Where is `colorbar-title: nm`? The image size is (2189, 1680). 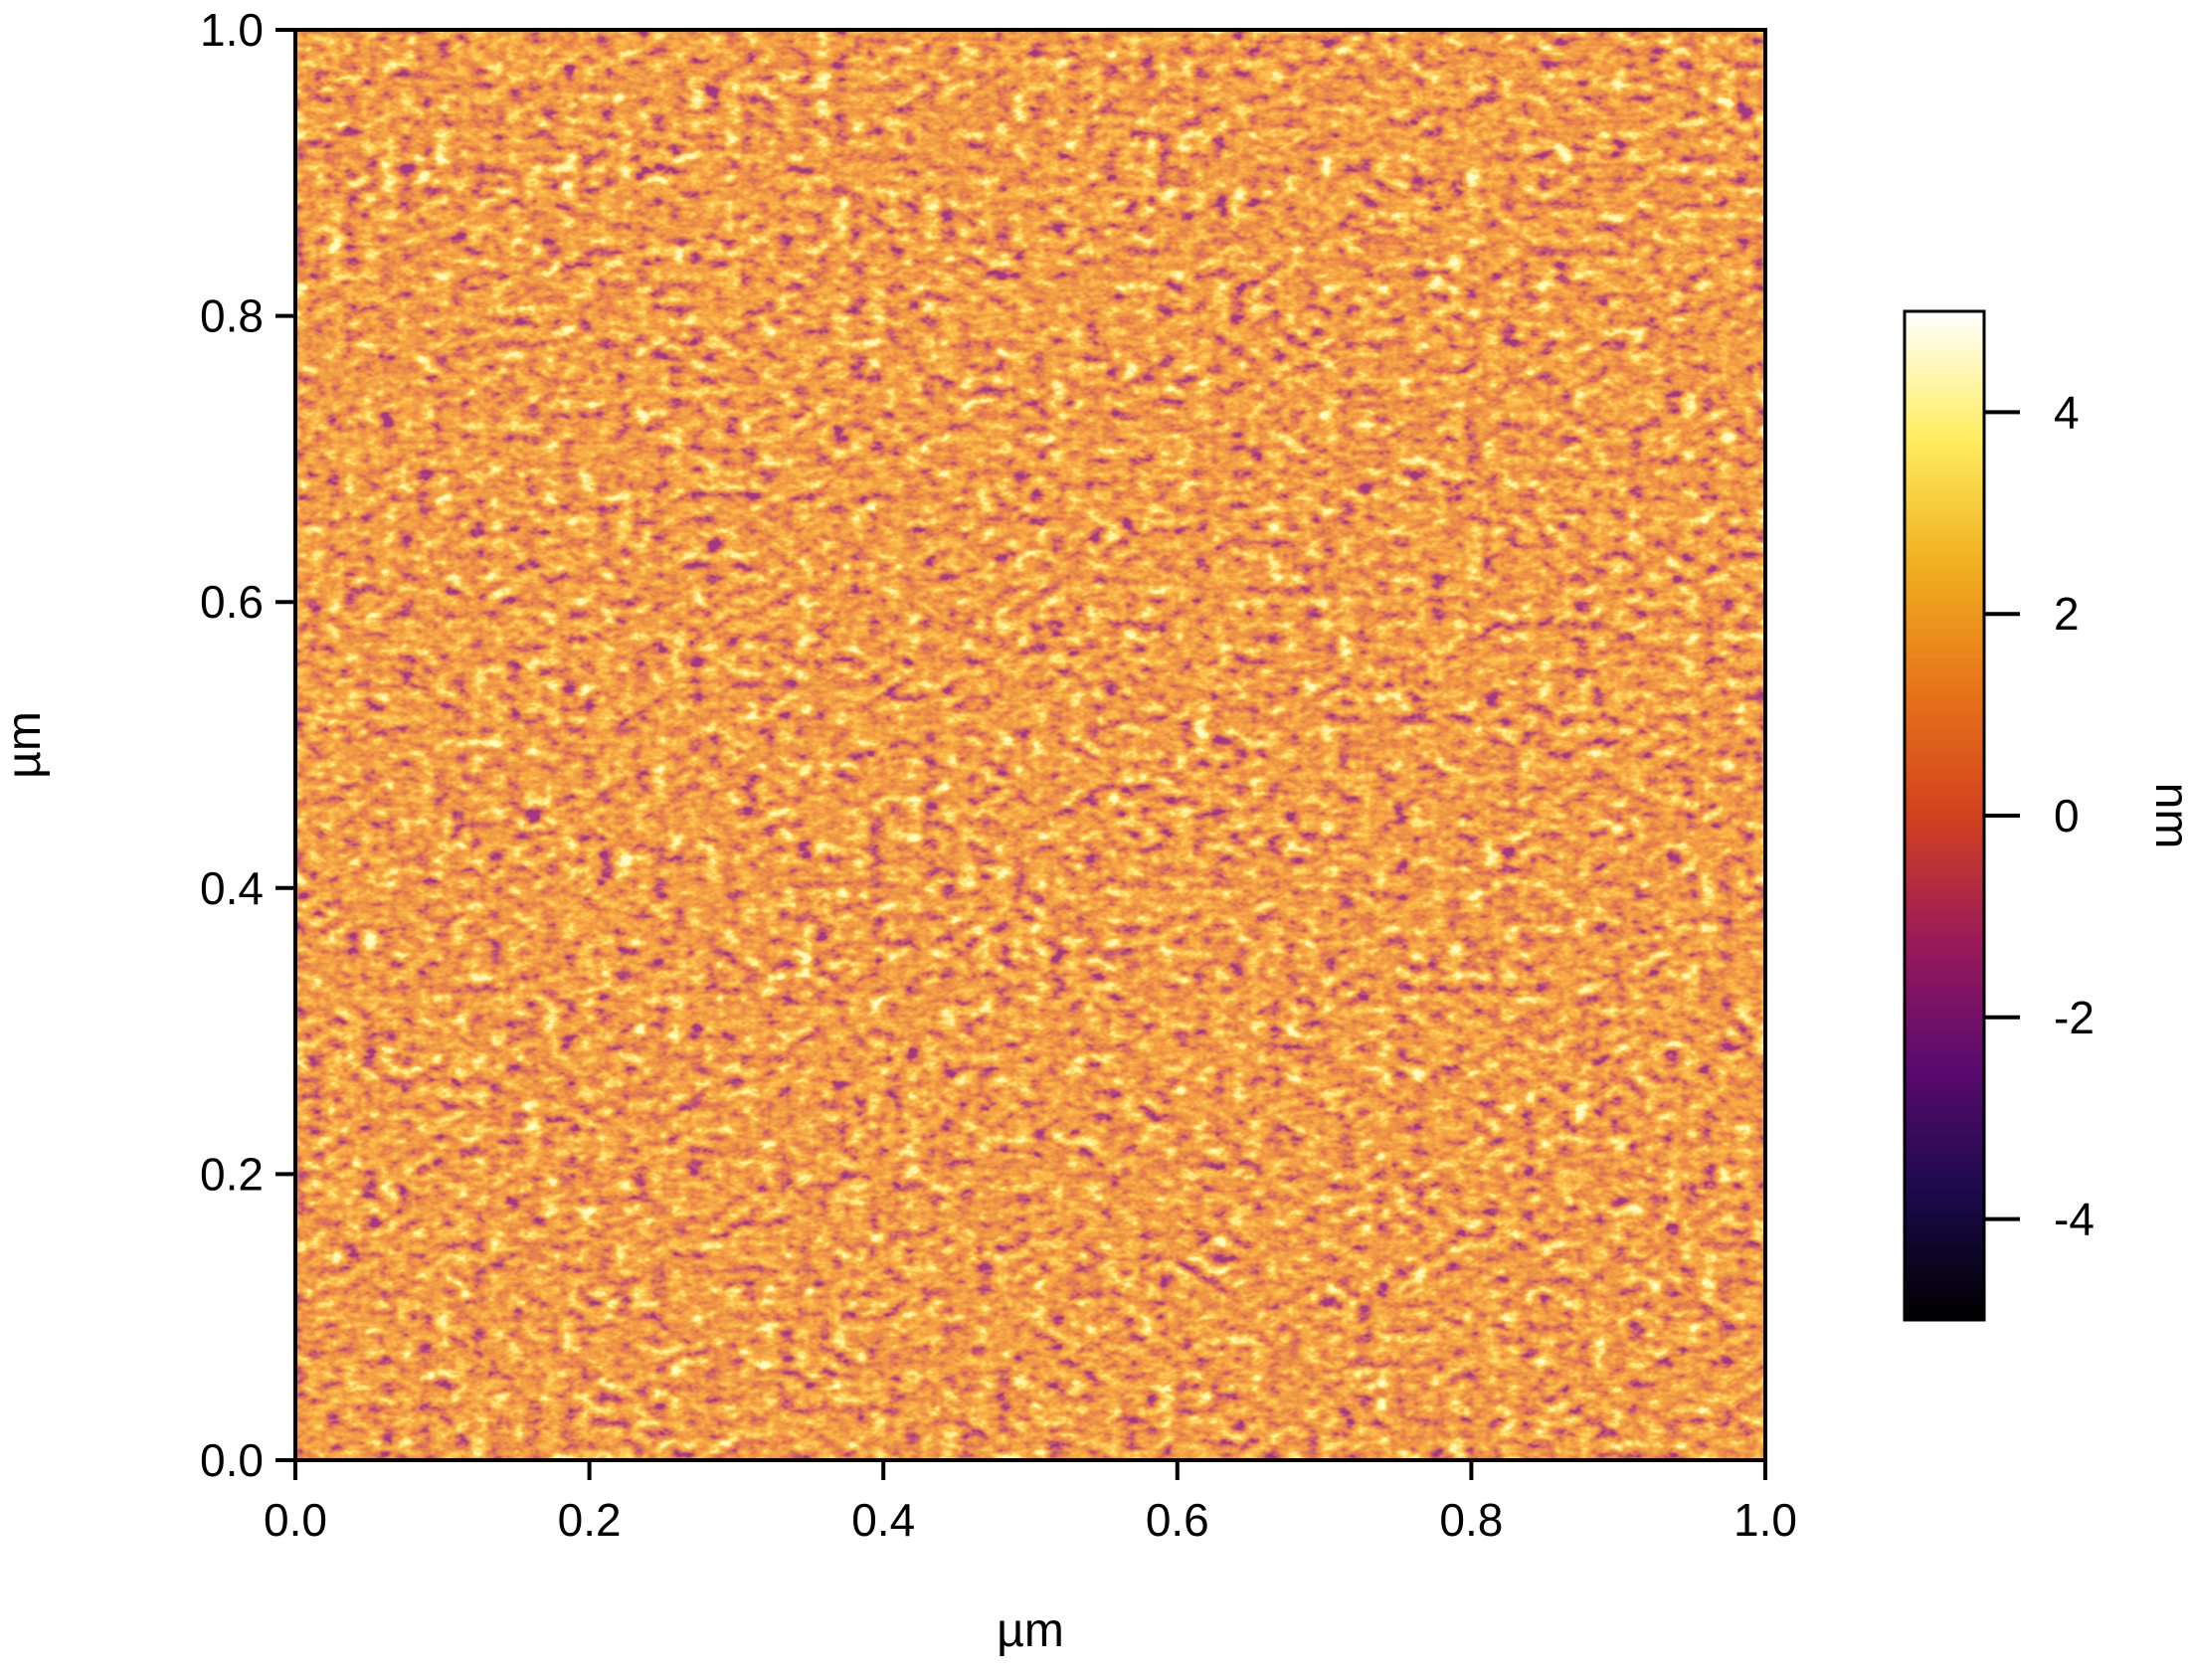
colorbar-title: nm is located at coordinates (2167, 816).